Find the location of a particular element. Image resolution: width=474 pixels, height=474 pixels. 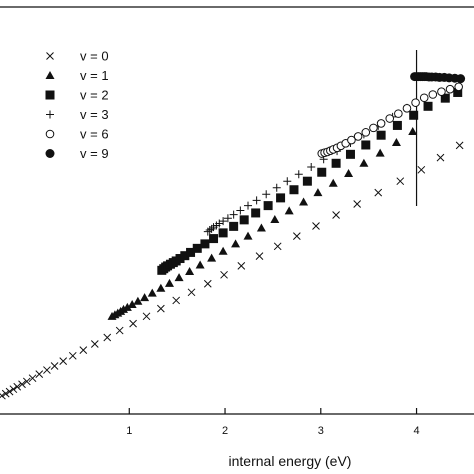

x-tick-label: 2 is located at coordinates (225, 431).